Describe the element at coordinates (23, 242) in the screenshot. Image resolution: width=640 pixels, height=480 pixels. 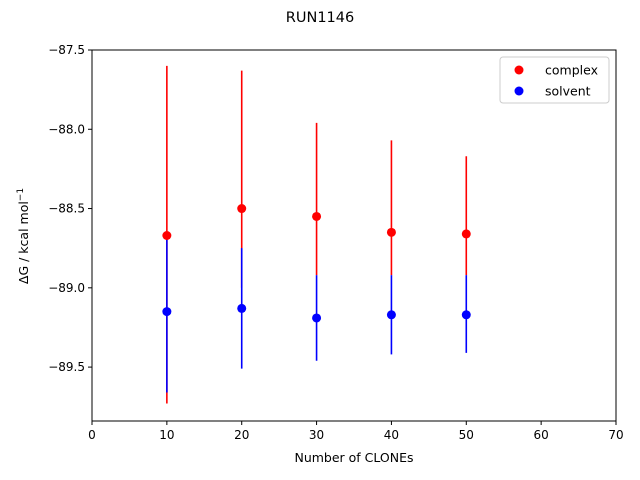
I see `y-axis-label-main: ΔG / kcal mol` at that location.